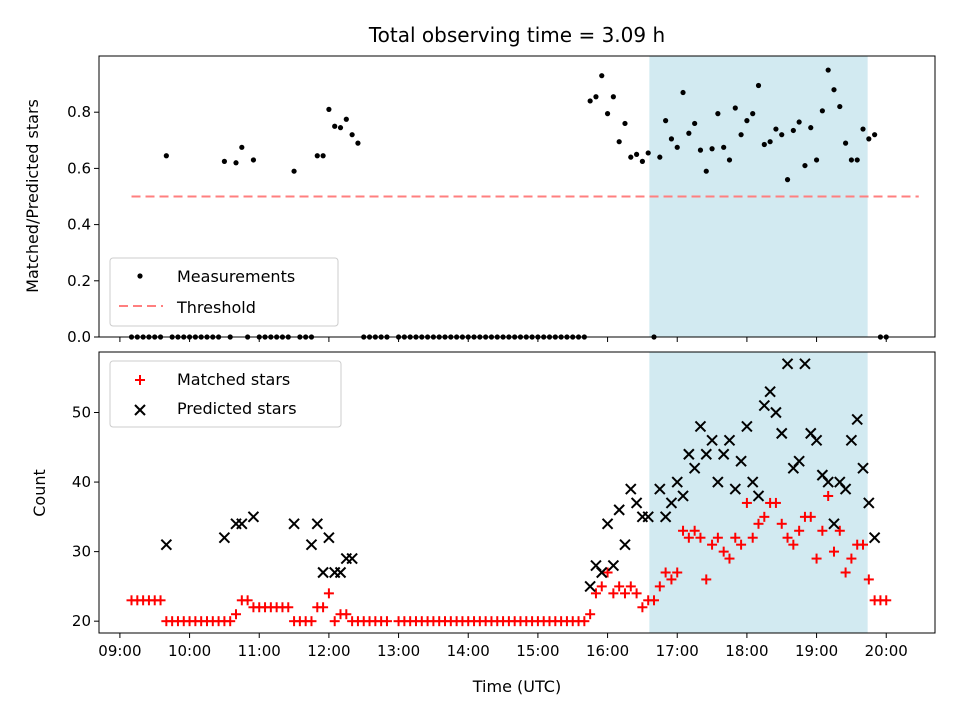 The width and height of the screenshot is (960, 720). I want to click on x-tick-label: 15:00, so click(537, 651).